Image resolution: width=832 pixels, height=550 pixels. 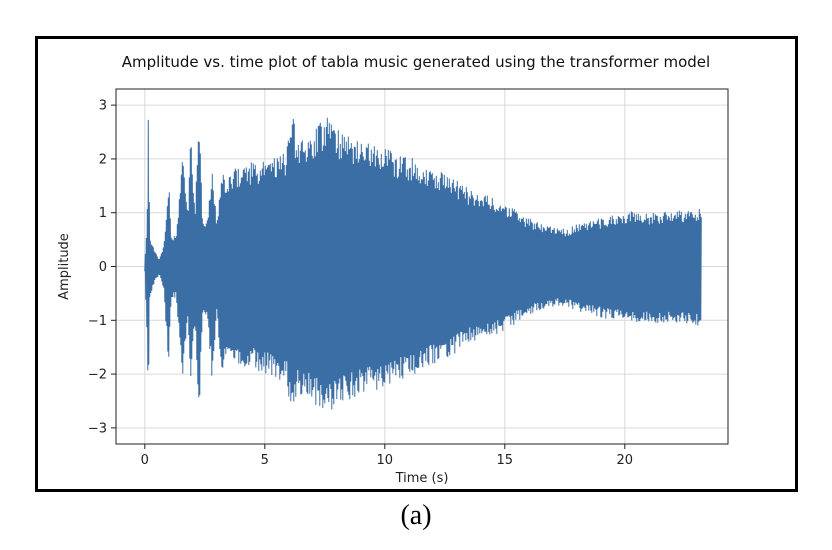 I want to click on y-tick-label: −1, so click(x=97, y=321).